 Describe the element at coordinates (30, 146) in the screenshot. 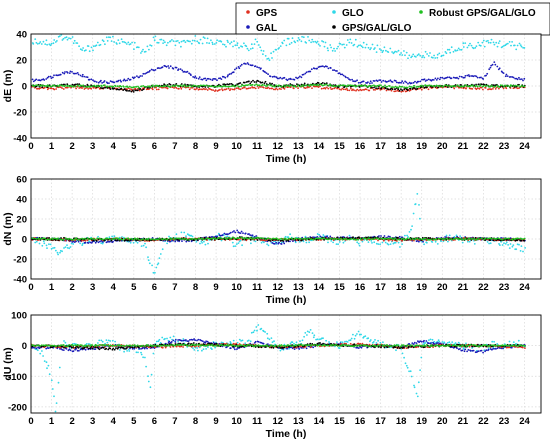

I see `x-tick-label: 0` at that location.